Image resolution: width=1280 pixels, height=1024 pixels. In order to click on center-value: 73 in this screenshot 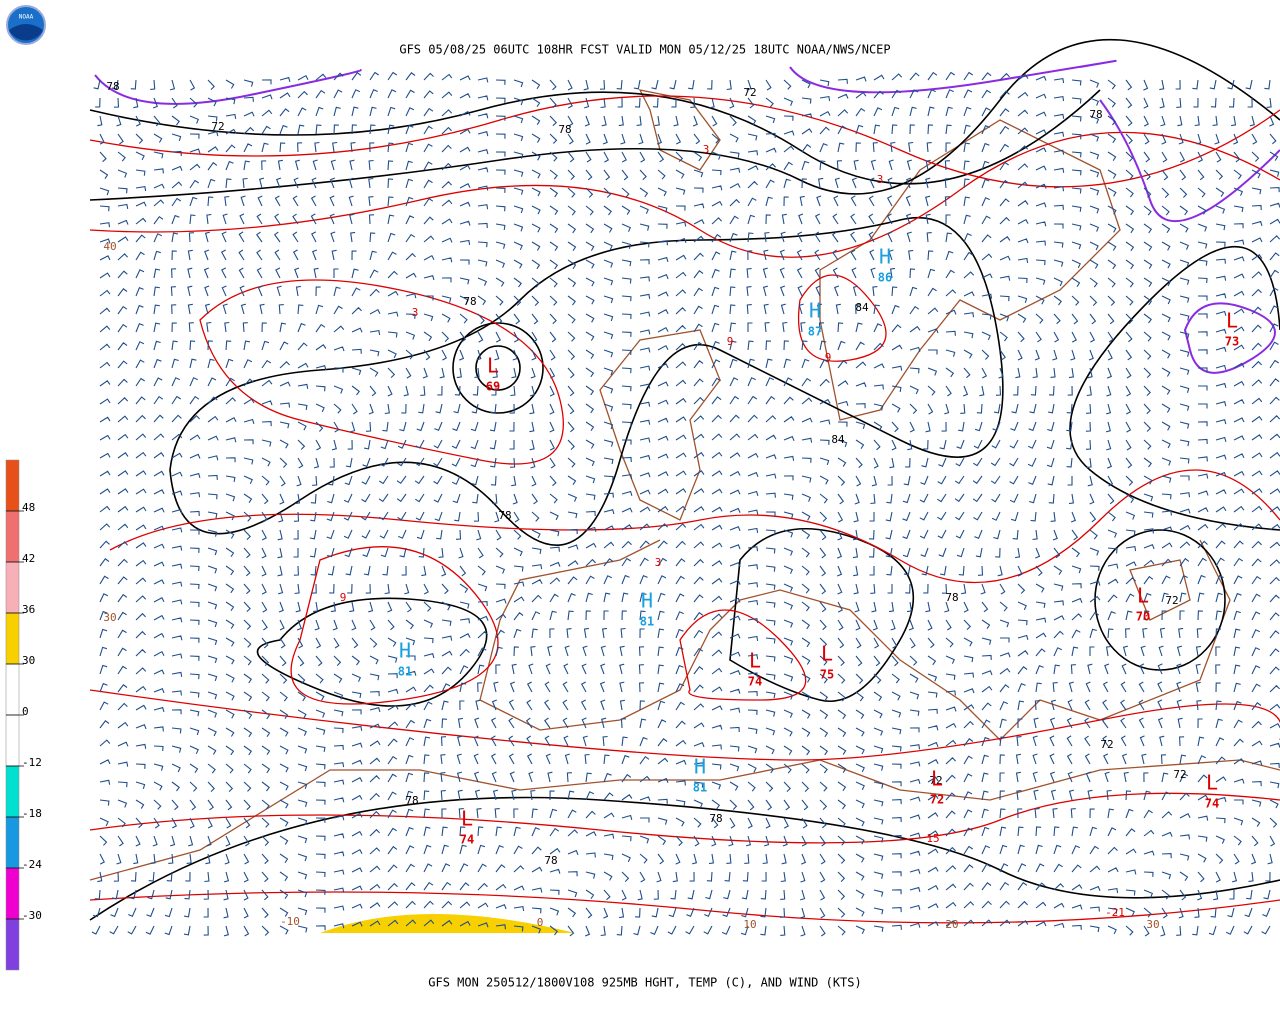, I will do `click(1232, 342)`.